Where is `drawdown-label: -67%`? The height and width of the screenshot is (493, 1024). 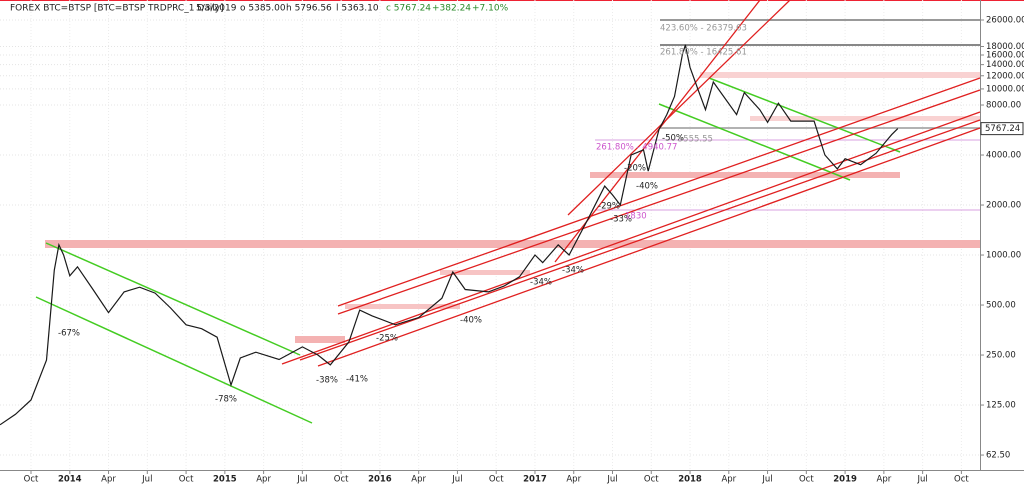 drawdown-label: -67% is located at coordinates (69, 334).